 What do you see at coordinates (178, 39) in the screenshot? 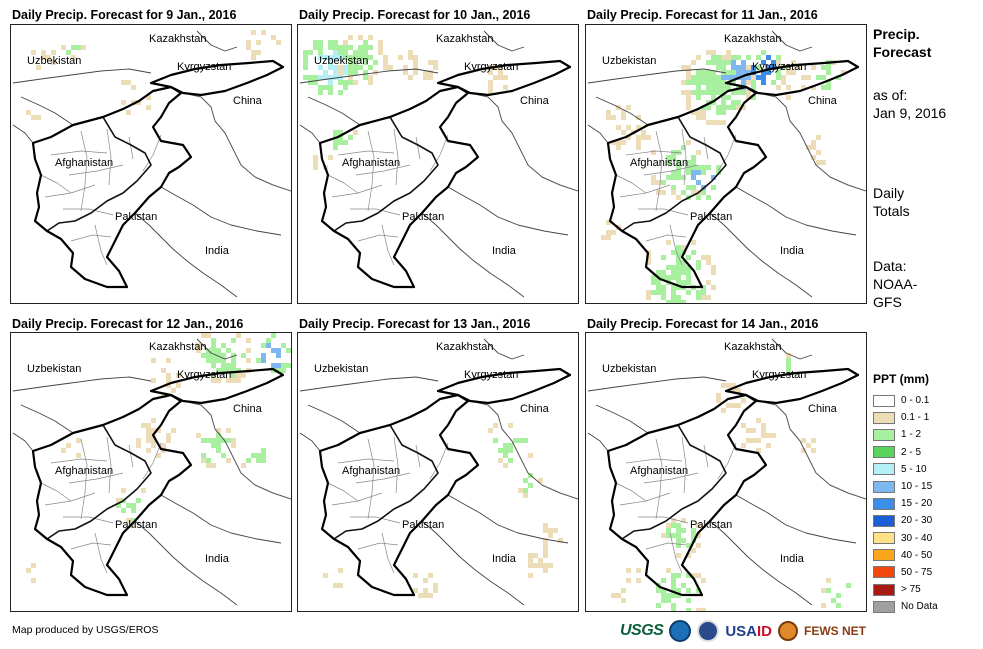
I see `country-label-kazakhstan: Kazakhstan` at bounding box center [178, 39].